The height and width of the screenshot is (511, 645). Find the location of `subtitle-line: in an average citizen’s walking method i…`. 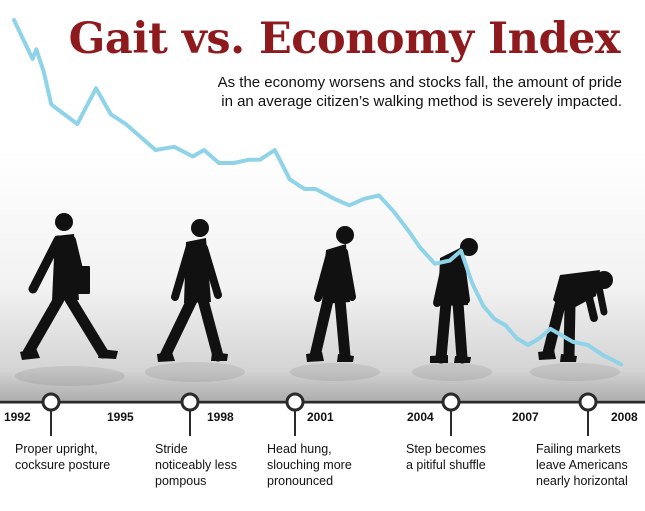

subtitle-line: in an average citizen’s walking method i… is located at coordinates (421, 101).